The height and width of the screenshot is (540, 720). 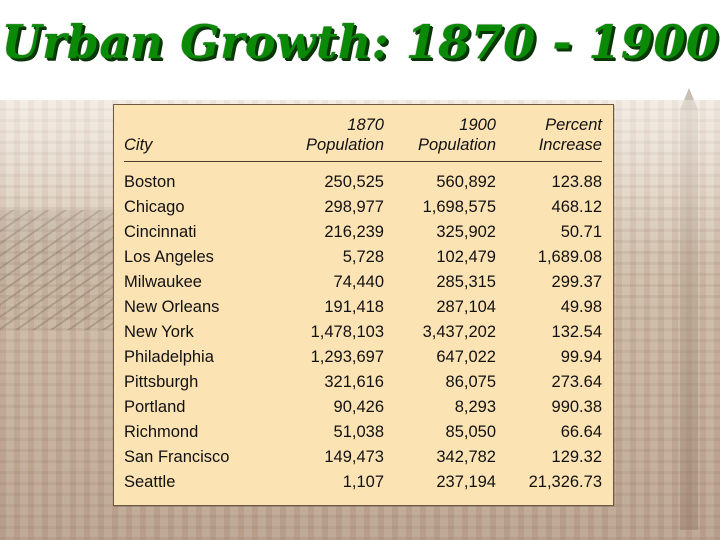 I want to click on column-header-1870-population: 1870 Population, so click(x=330, y=138).